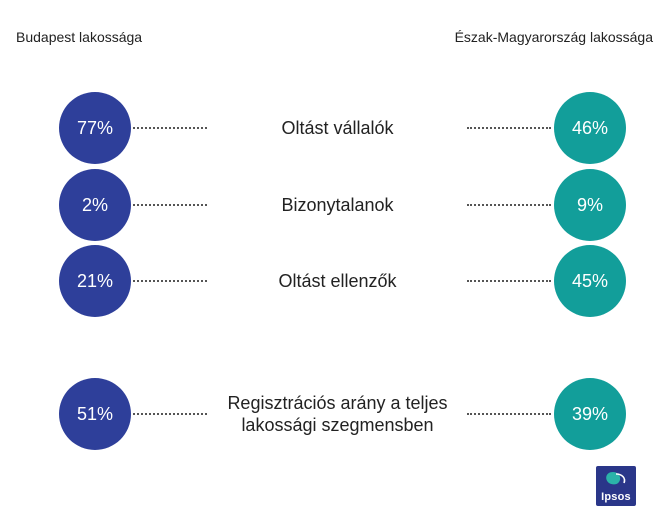 This screenshot has height=522, width=669. I want to click on logo-text: Ipsos, so click(616, 497).